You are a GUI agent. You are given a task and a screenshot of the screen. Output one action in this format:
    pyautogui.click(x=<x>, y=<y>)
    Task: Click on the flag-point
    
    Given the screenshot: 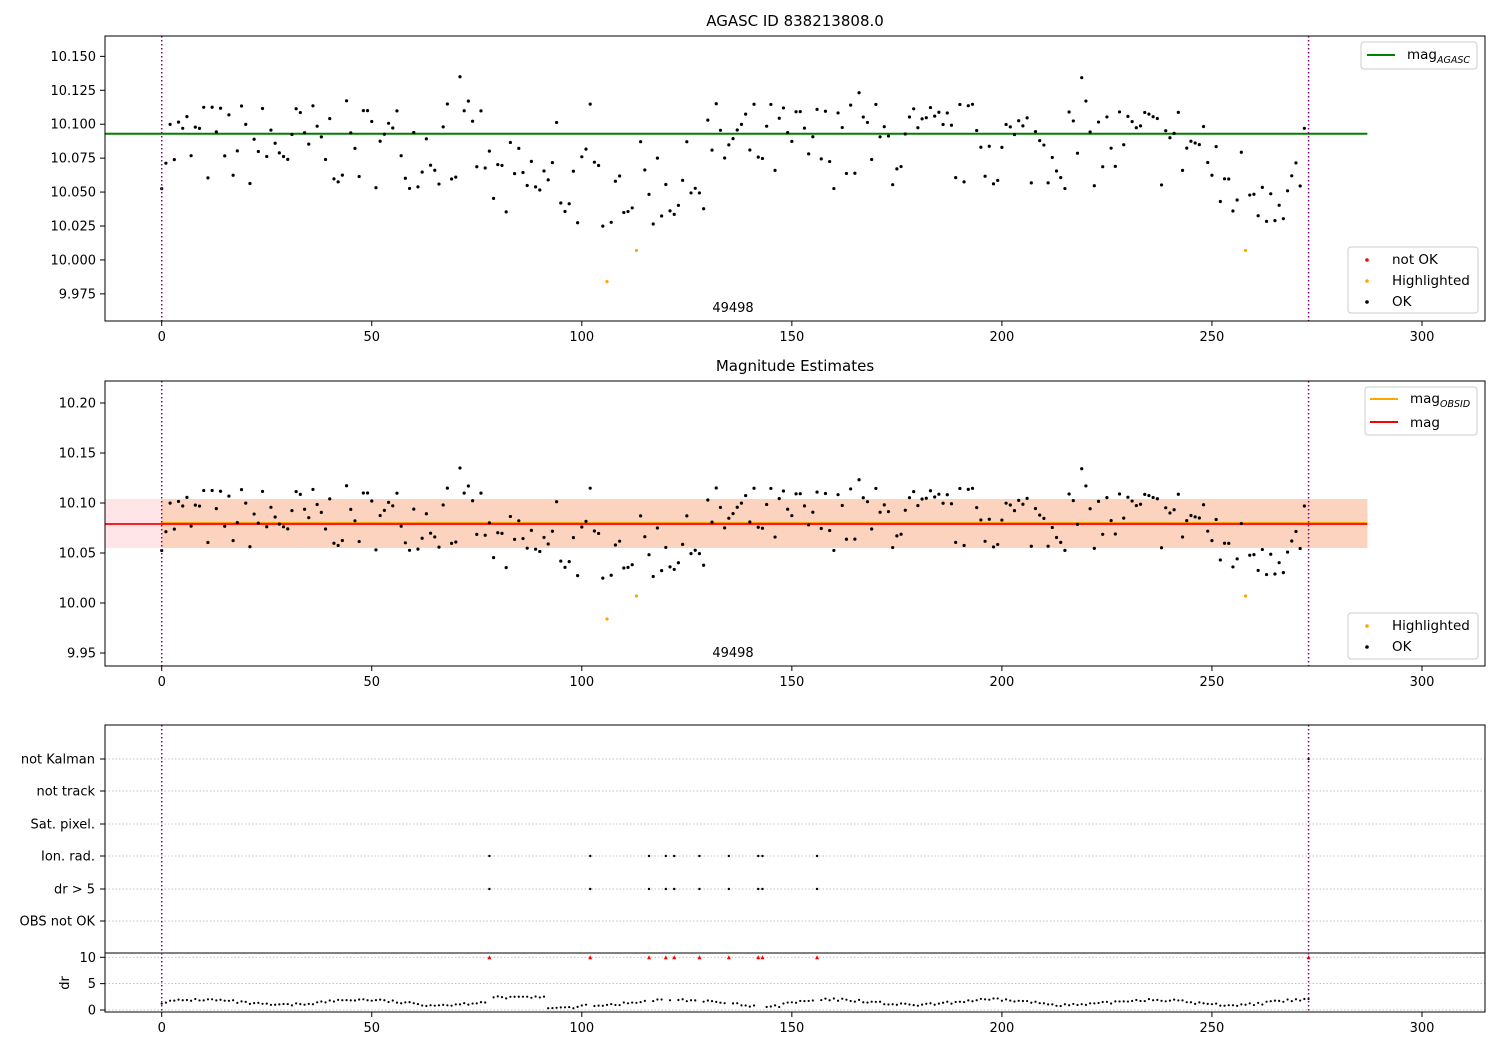 What is the action you would take?
    pyautogui.click(x=729, y=856)
    